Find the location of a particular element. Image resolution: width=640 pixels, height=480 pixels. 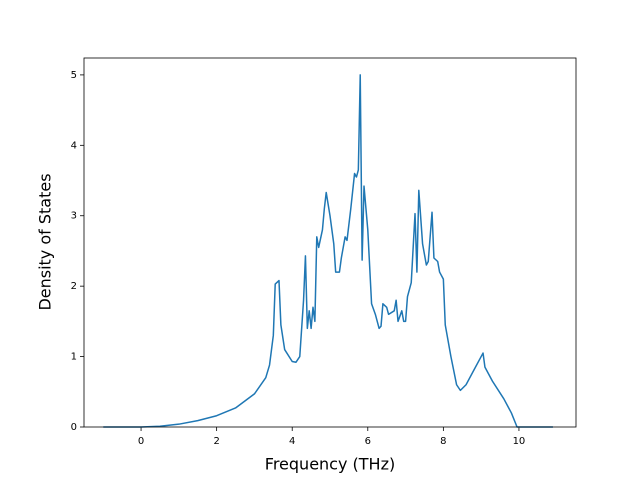

x-tick-label: 2 is located at coordinates (216, 441).